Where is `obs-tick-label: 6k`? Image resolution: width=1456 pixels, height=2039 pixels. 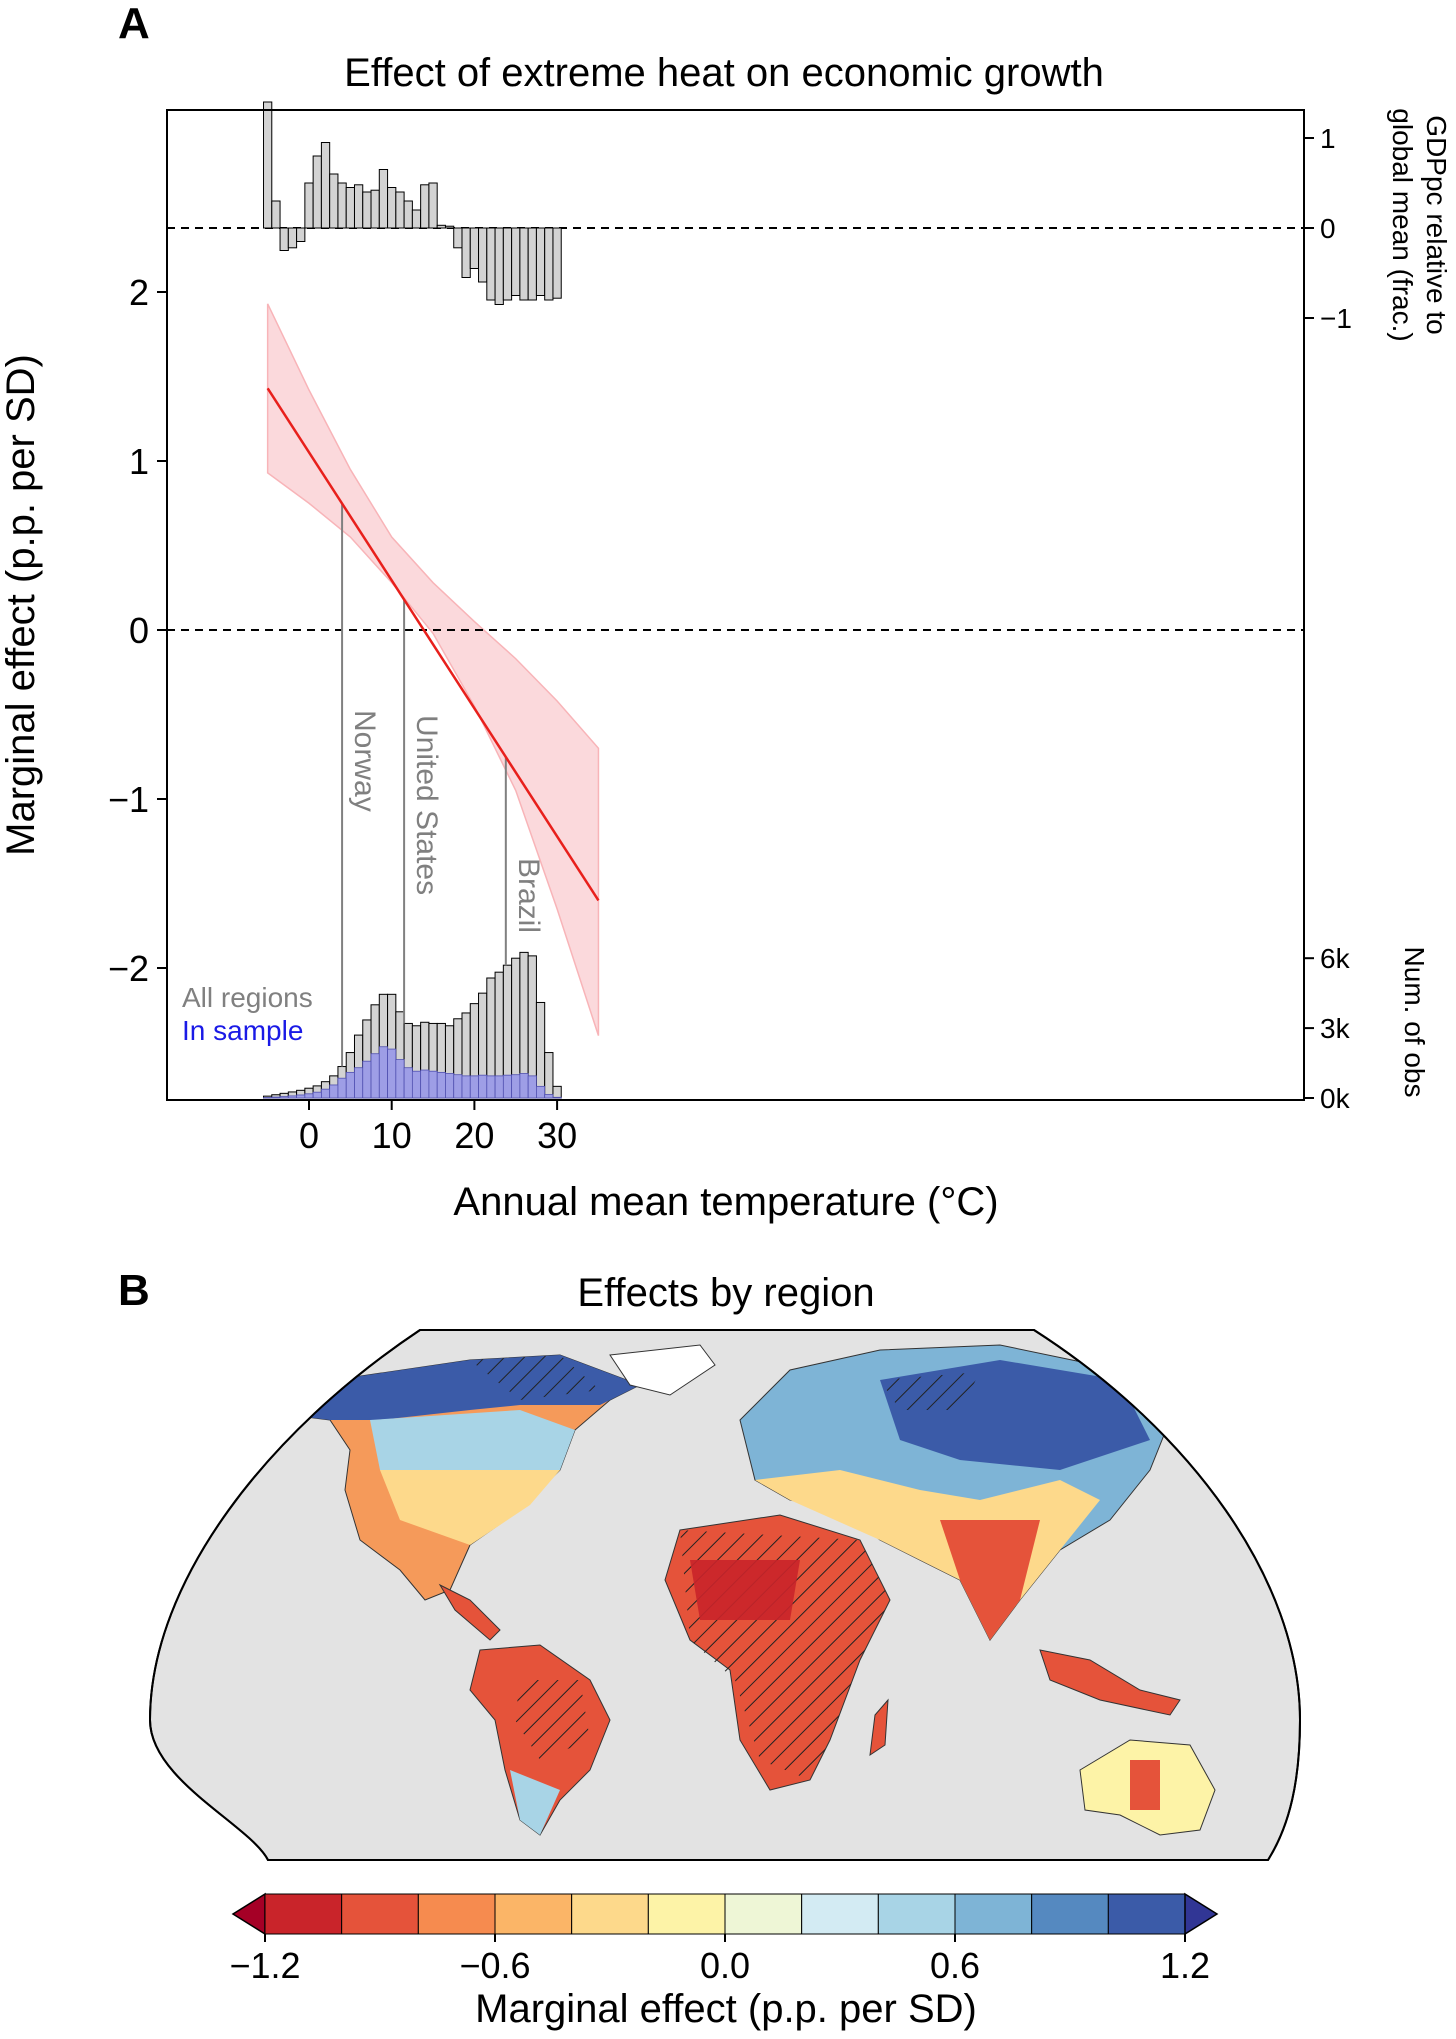
obs-tick-label: 6k is located at coordinates (1335, 958).